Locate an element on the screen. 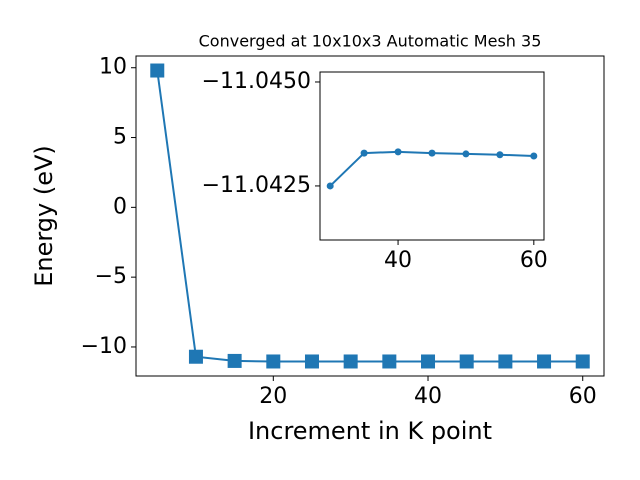  y-tick-label: −10 is located at coordinates (104, 346).